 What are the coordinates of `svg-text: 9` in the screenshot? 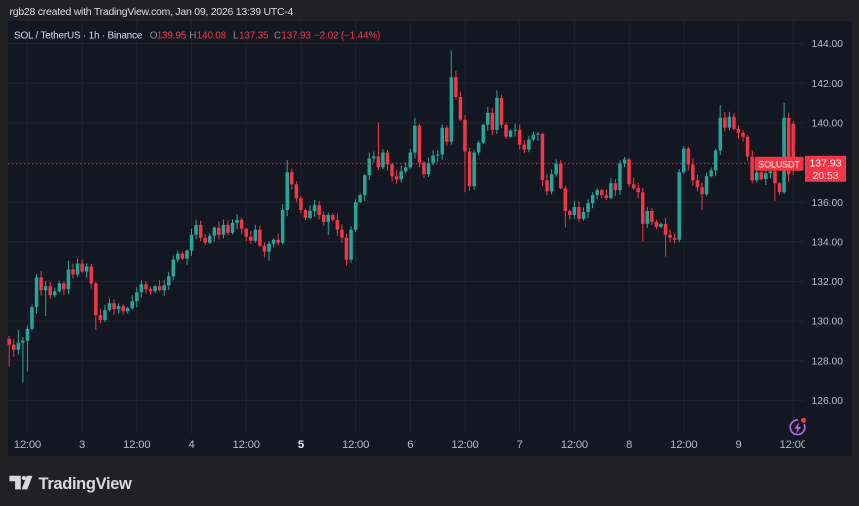 It's located at (738, 445).